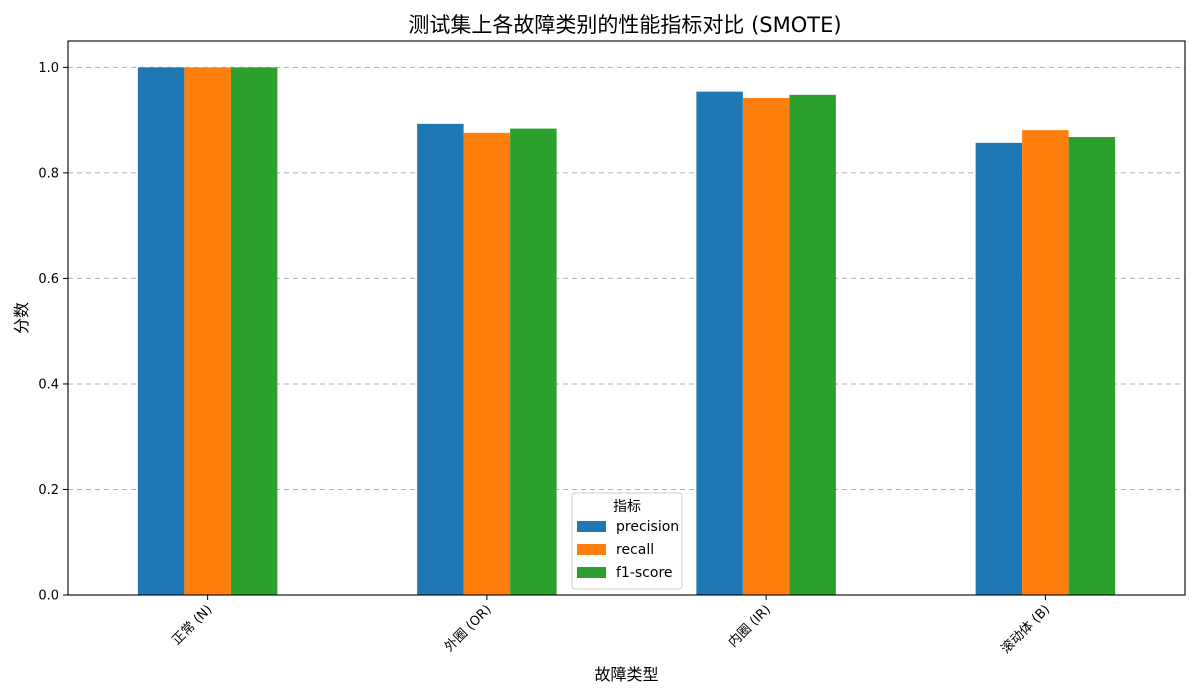  I want to click on x-axis-label: 故障类型, so click(626, 674).